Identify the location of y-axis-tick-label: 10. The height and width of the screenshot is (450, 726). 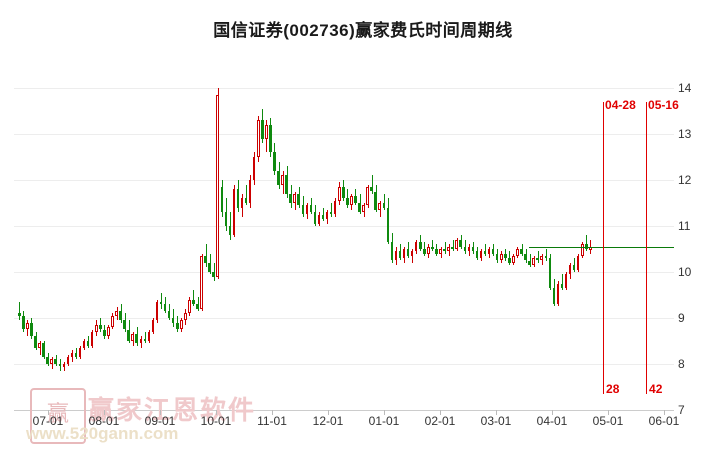
(685, 272).